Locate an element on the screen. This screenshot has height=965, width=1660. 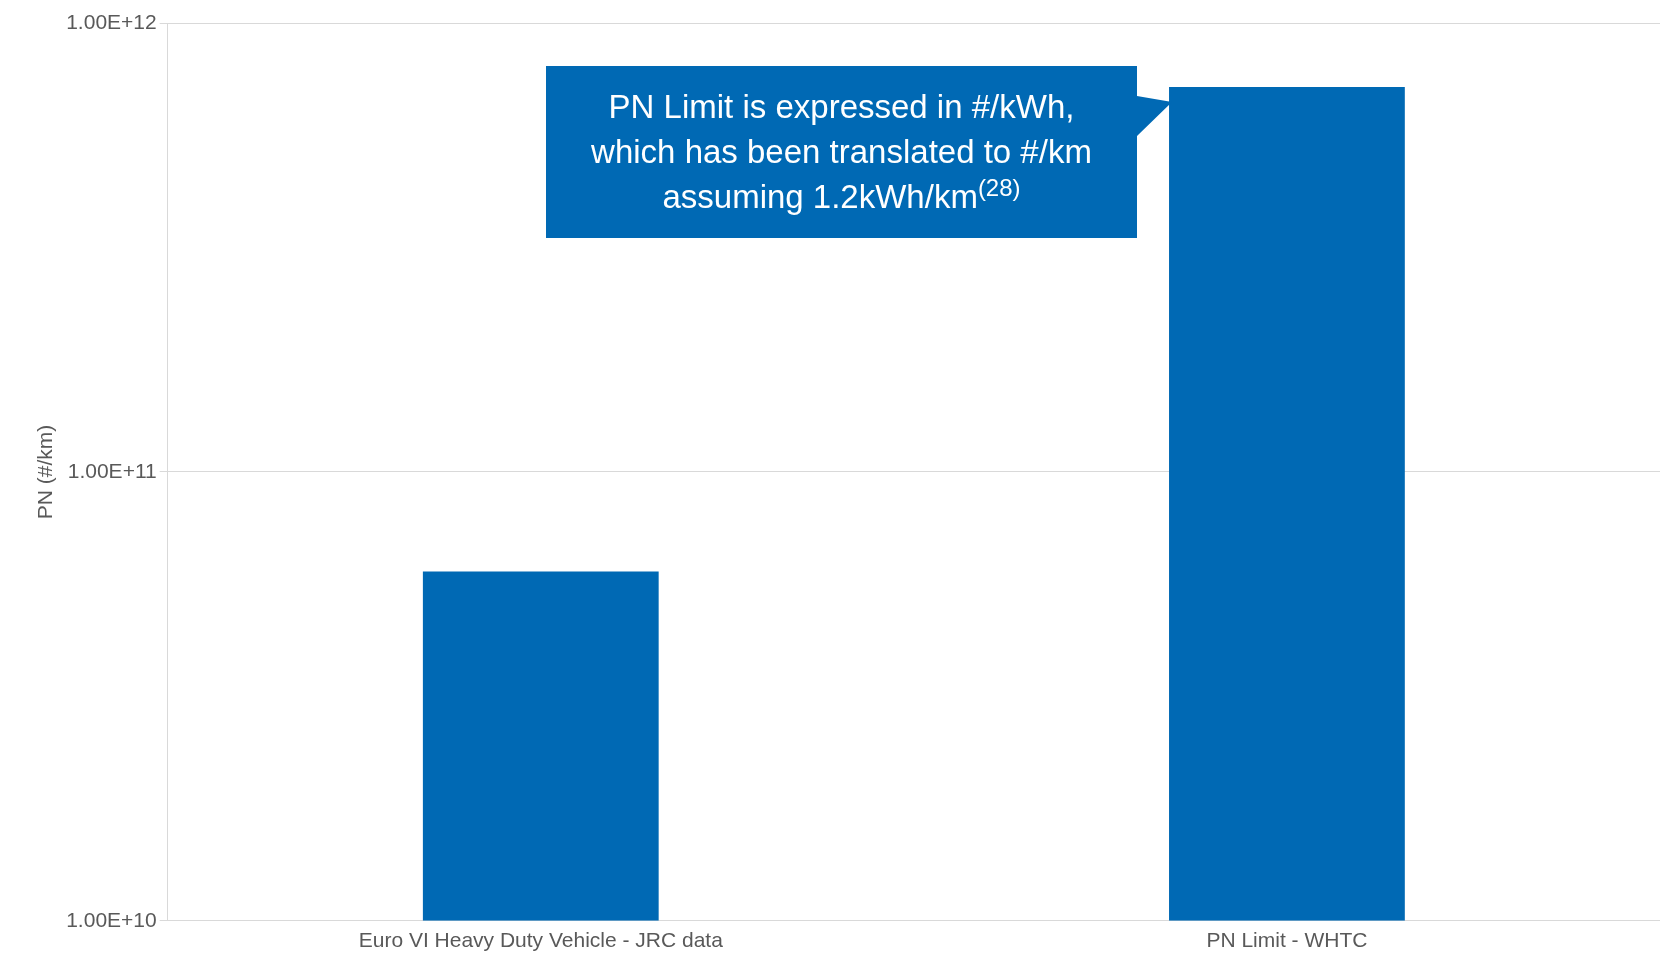
annotation: PN Limit is expressed in #/kWh, which has been translated to #/km assuming 1.2kWh/km$^{(28)}$ is located at coordinates (841, 152).